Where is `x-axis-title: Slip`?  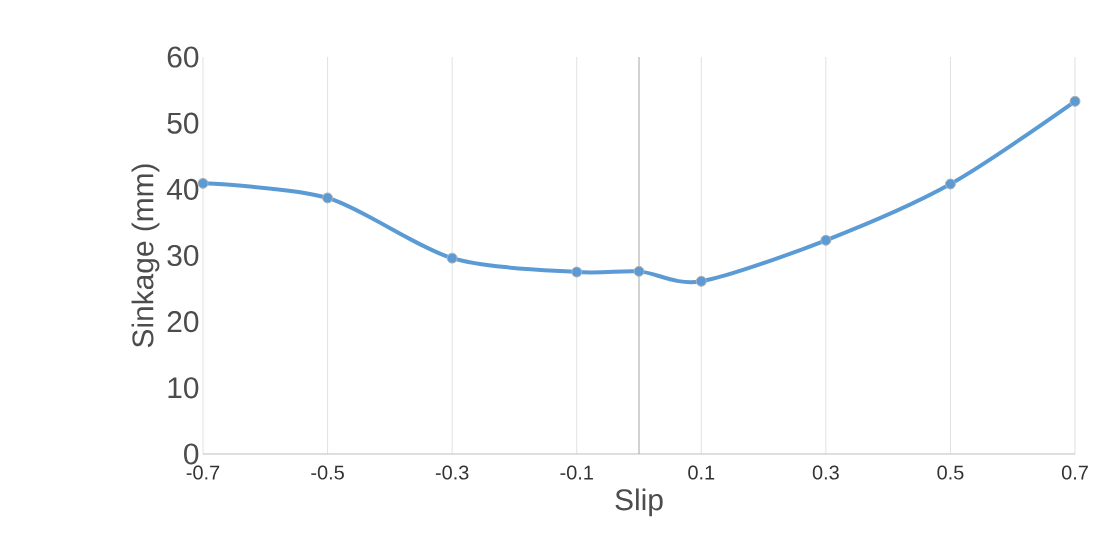
x-axis-title: Slip is located at coordinates (639, 502).